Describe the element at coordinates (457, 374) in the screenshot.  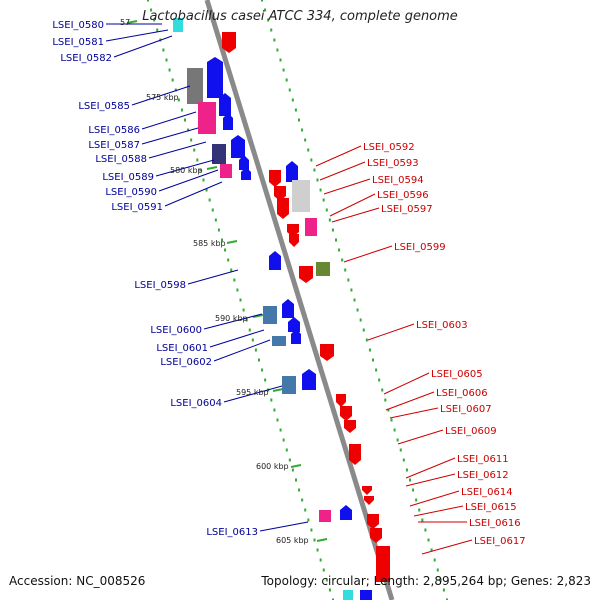
I see `gene-label-lsei-0605: LSEI_0605` at that location.